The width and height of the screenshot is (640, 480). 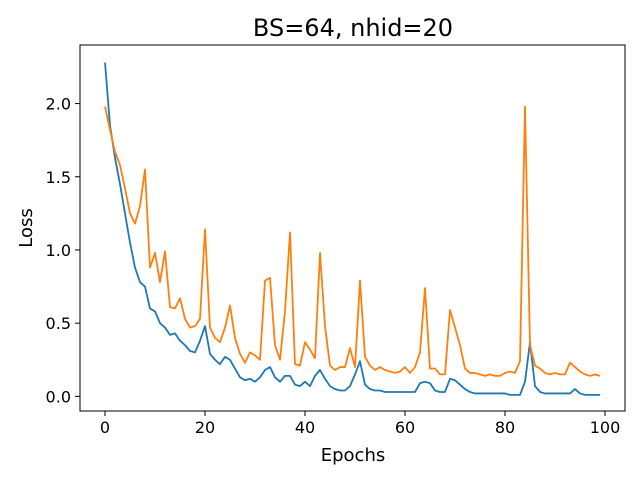 I want to click on y-tick-label: 2.0, so click(x=58, y=104).